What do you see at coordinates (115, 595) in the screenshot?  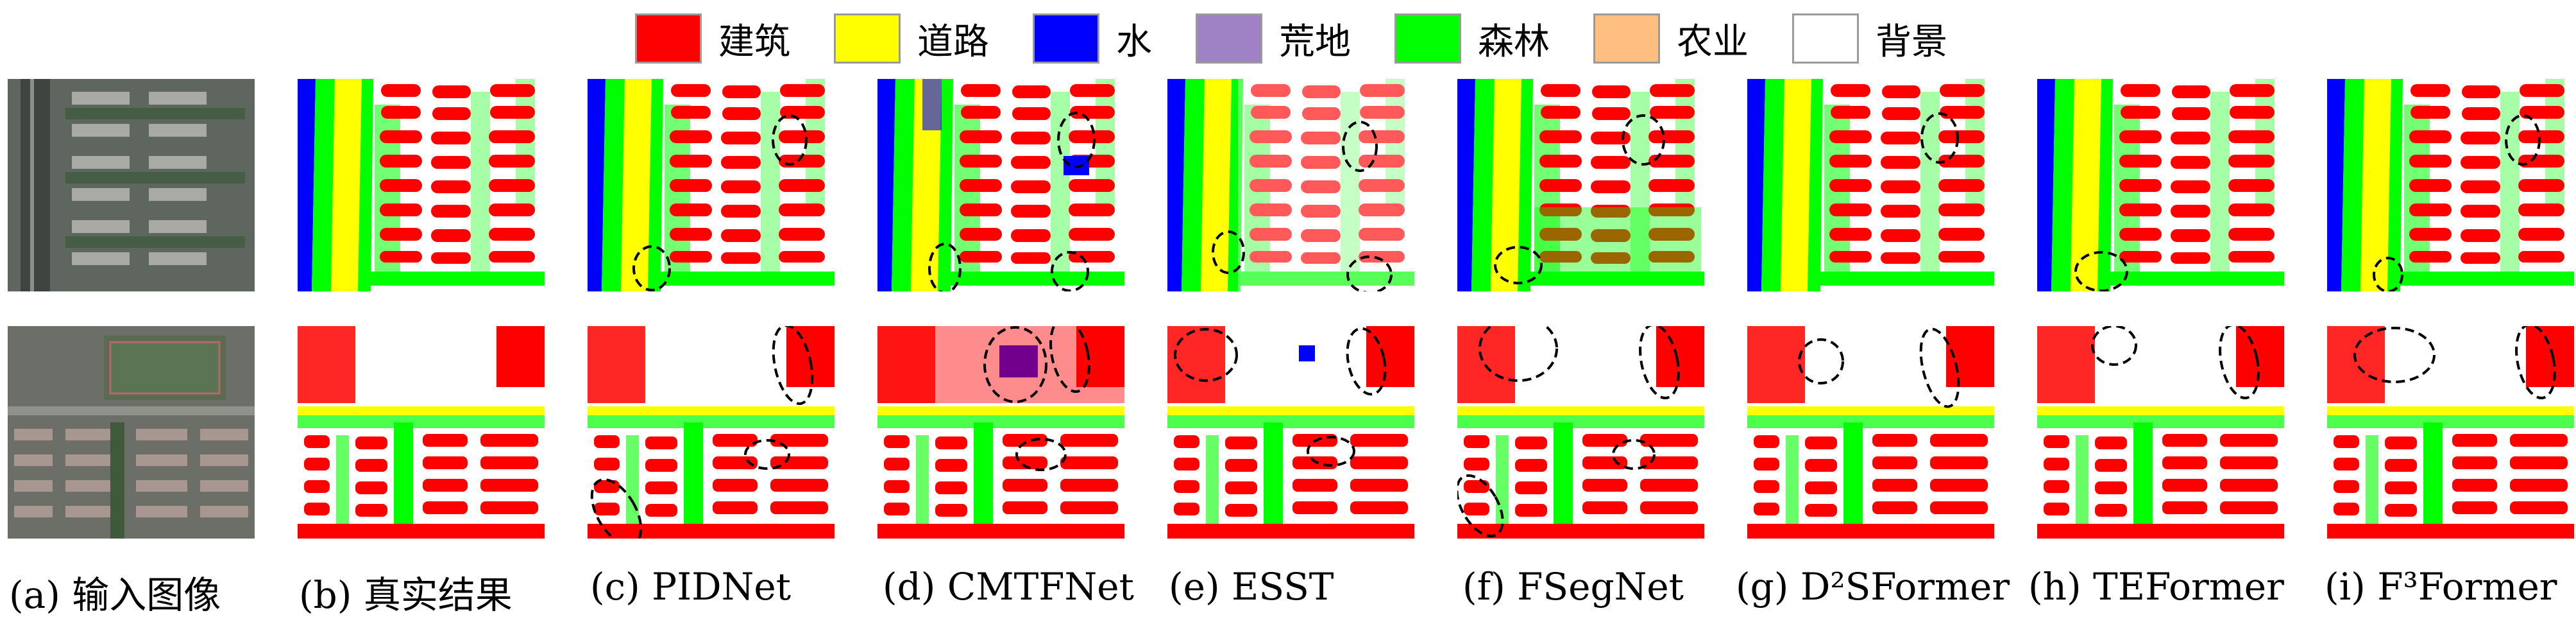 I see `caption-input-image: (a) 输入图像` at bounding box center [115, 595].